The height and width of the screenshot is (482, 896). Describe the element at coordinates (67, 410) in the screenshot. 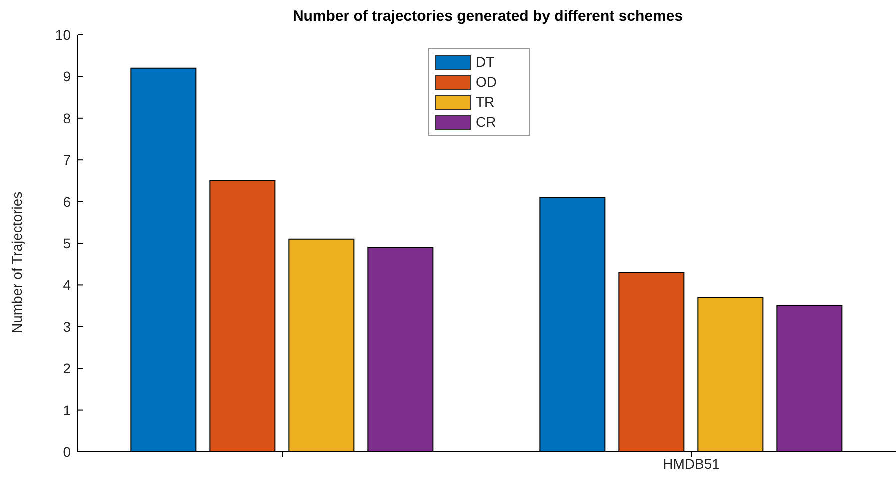

I see `y-tick-label: 1` at that location.